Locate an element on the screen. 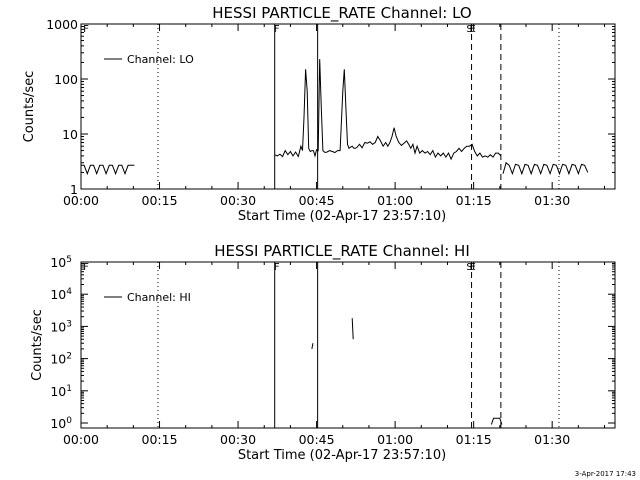  y-tick-label: 105 is located at coordinates (61, 262).